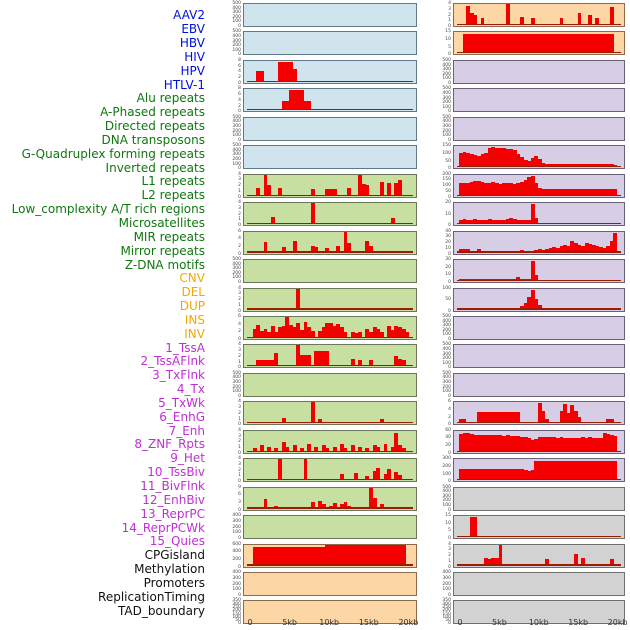  I want to click on track-panel-directed-repeats, so click(330, 242).